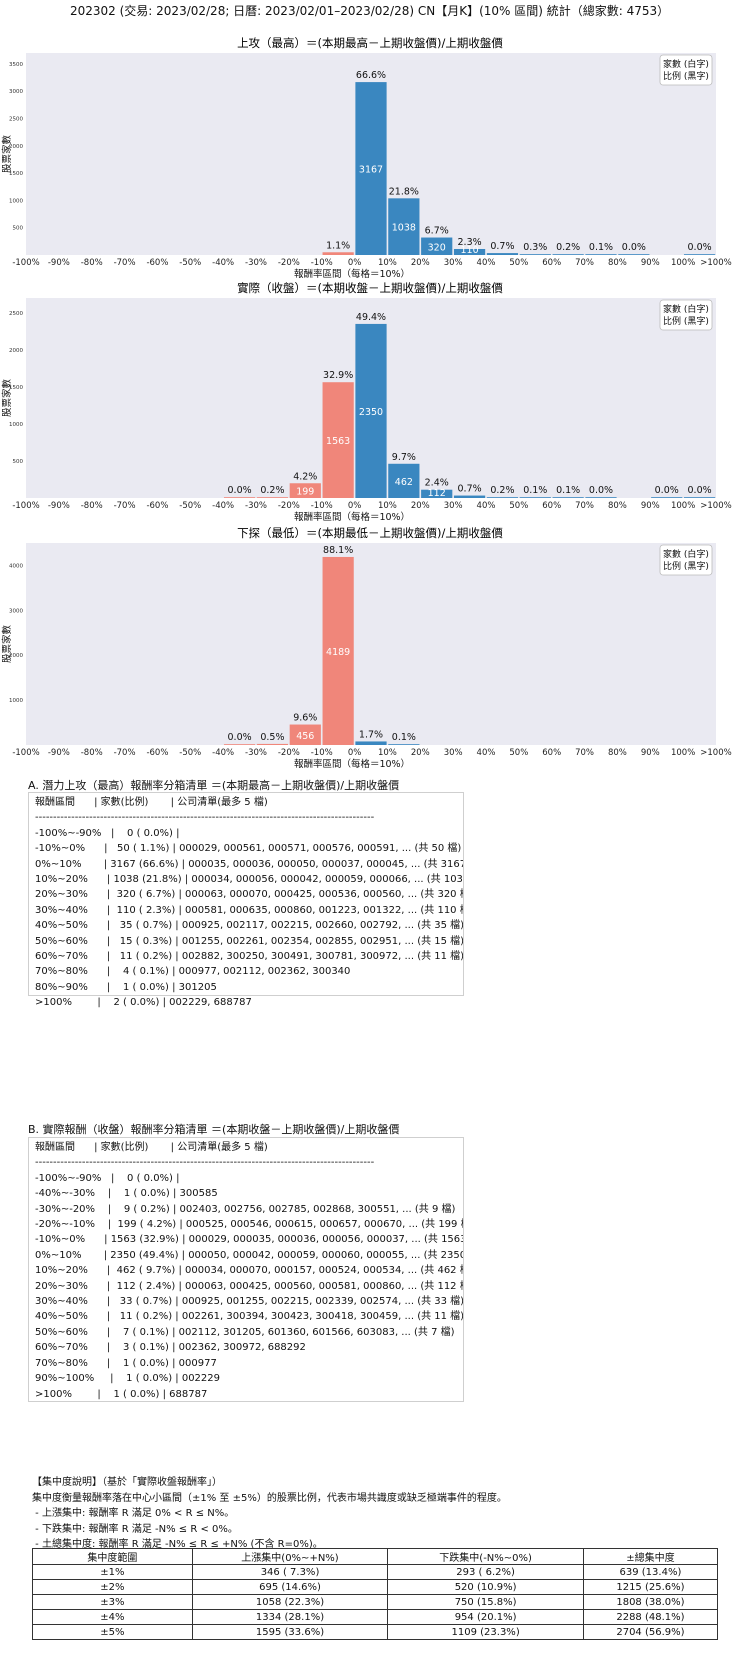  I want to click on list-row: 80%~90% | 1 ( 0.0%) | 301205, so click(126, 987).